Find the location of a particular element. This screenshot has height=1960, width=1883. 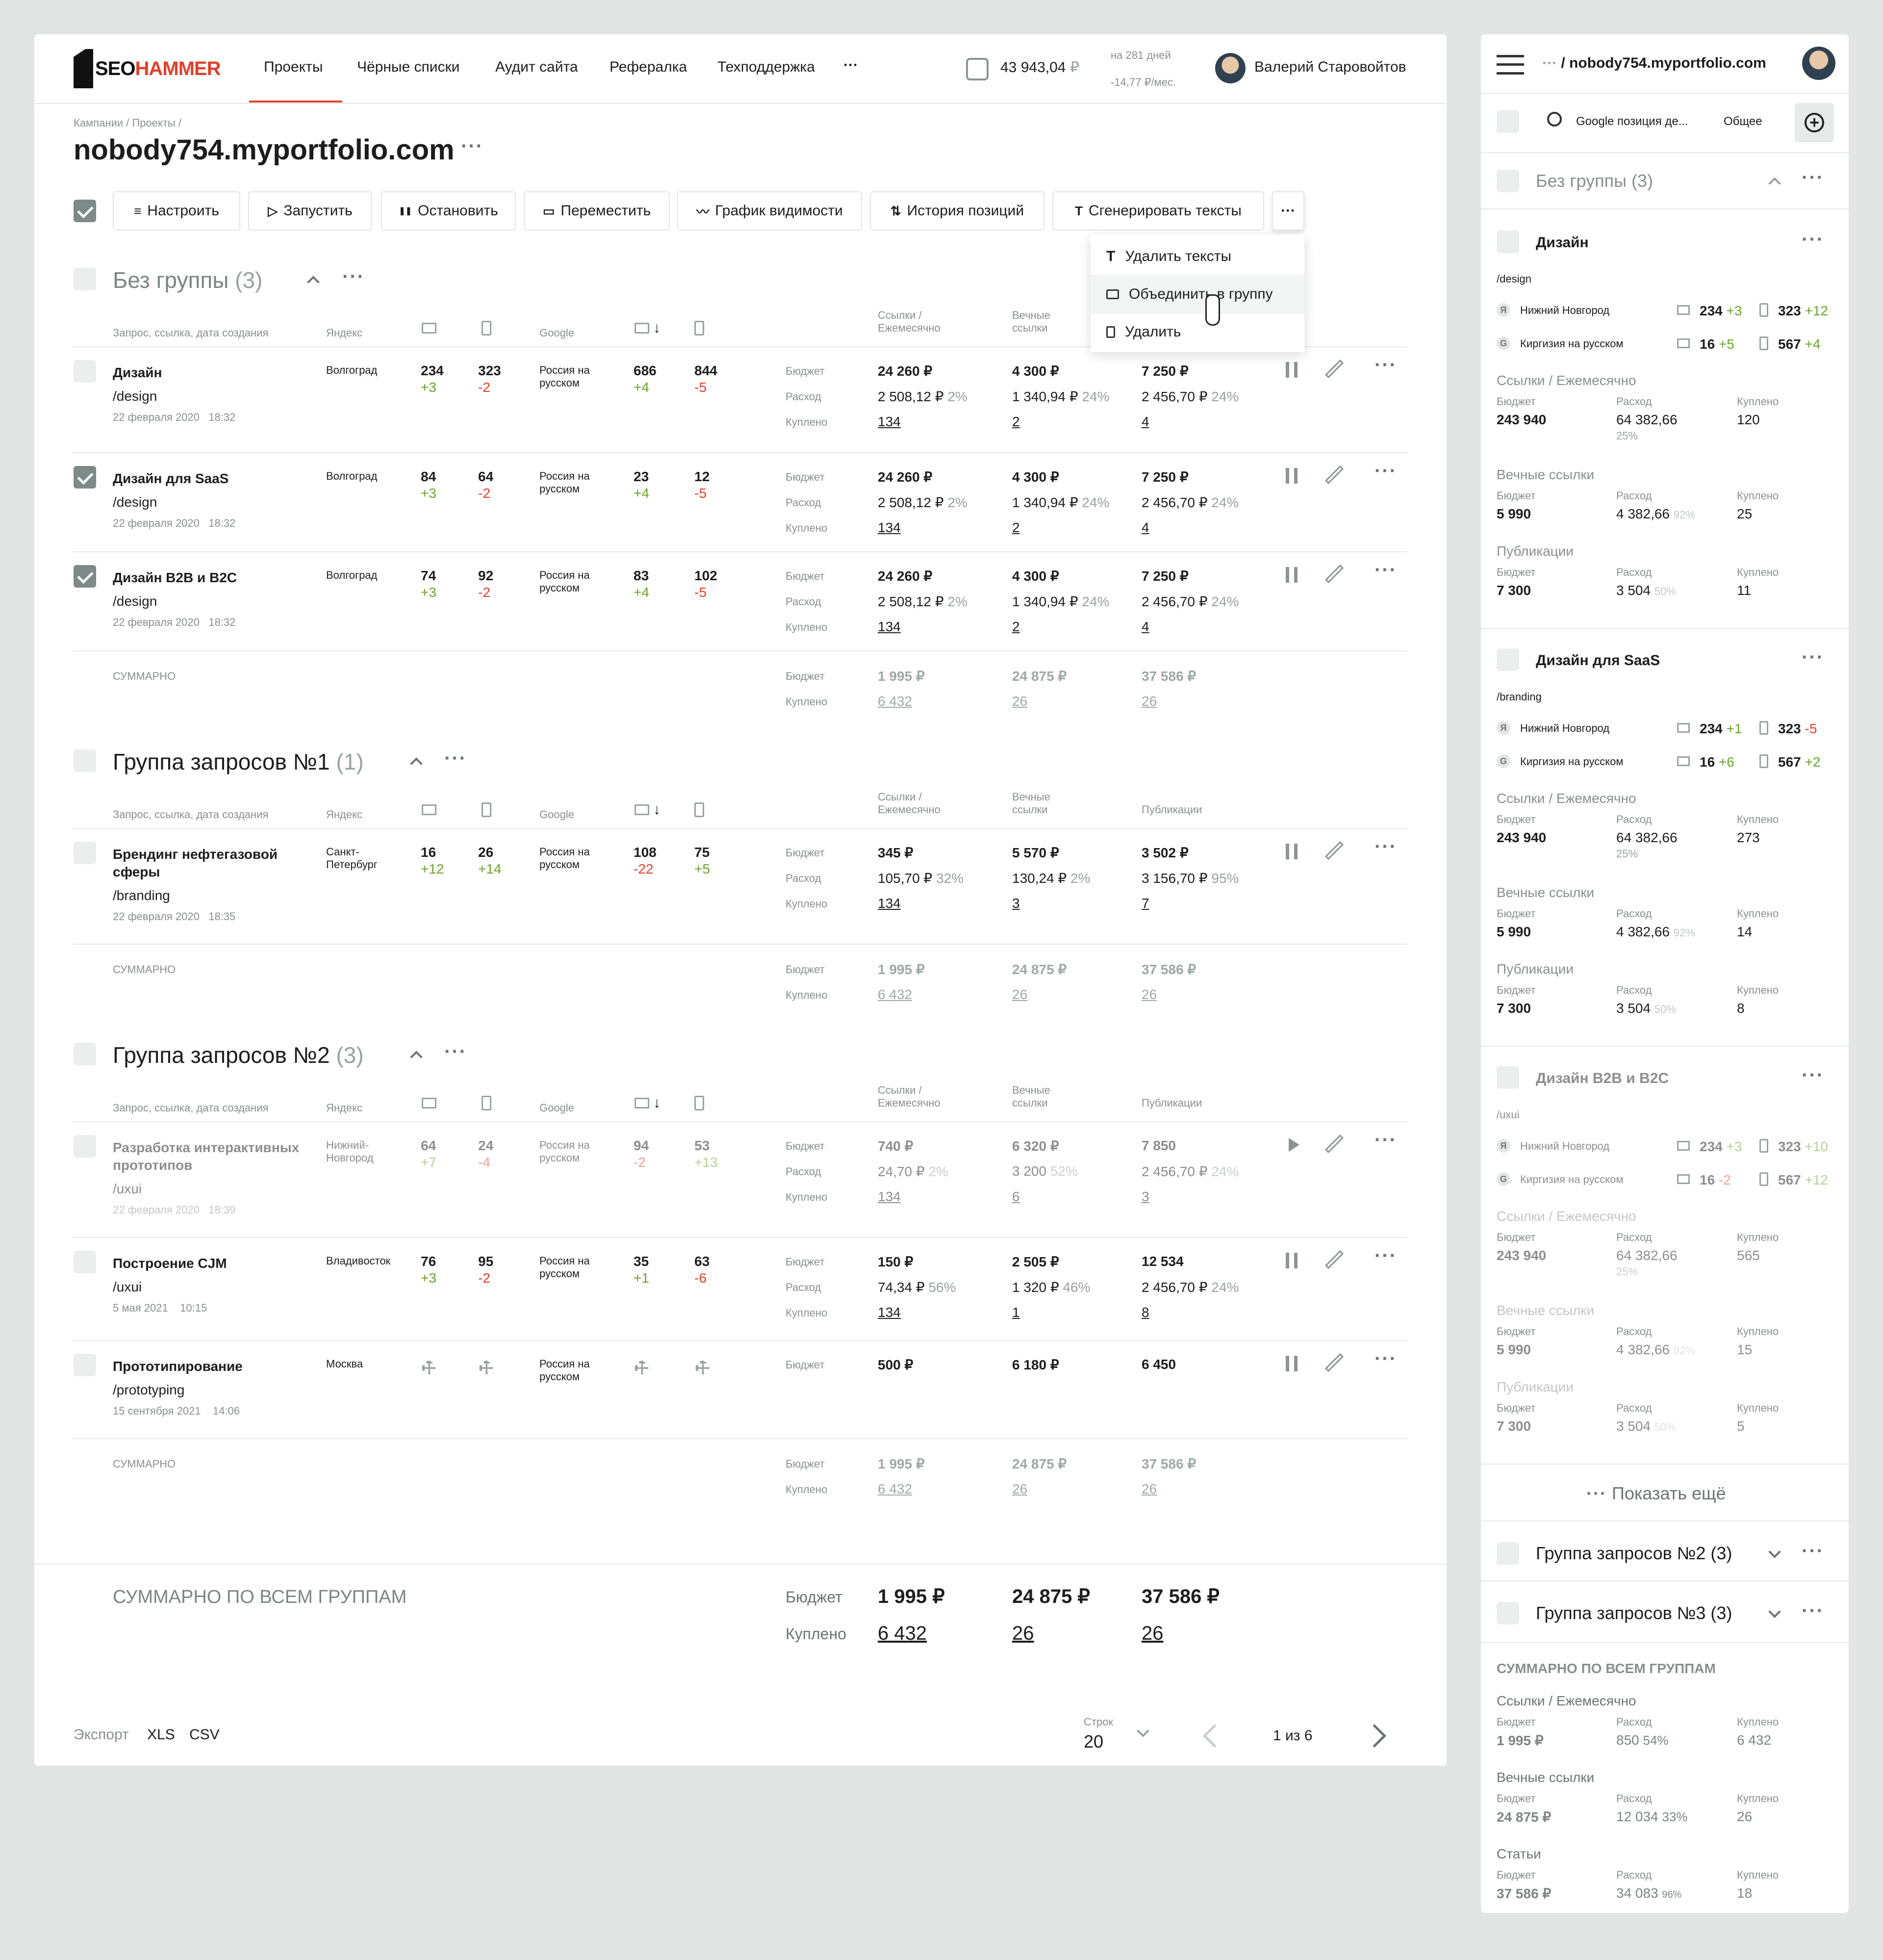

side-group2-more-icon: ··· is located at coordinates (1813, 1551).